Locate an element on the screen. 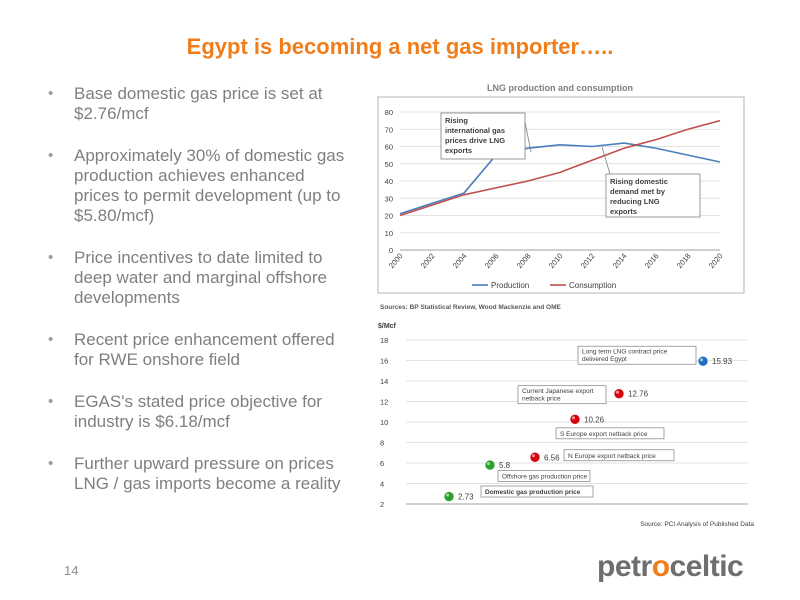 The height and width of the screenshot is (600, 800). chart-gridlines is located at coordinates (560, 181).